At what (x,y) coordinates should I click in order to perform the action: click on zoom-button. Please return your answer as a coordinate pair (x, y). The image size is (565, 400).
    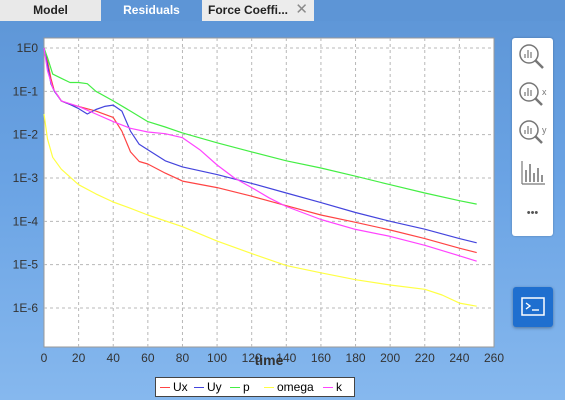
    Looking at the image, I should click on (532, 57).